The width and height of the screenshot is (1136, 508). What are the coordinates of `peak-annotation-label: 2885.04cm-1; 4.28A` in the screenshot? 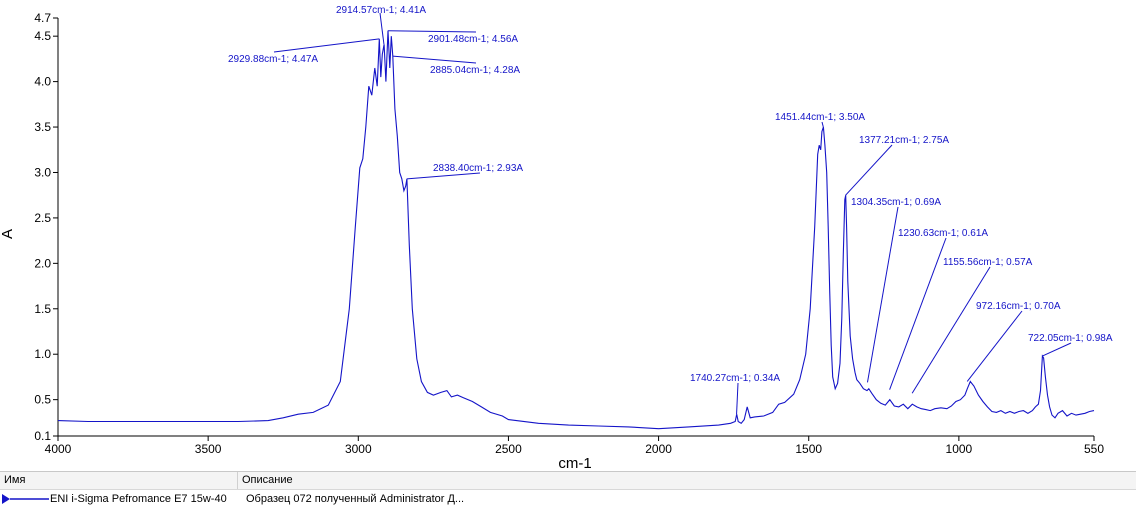 It's located at (475, 70).